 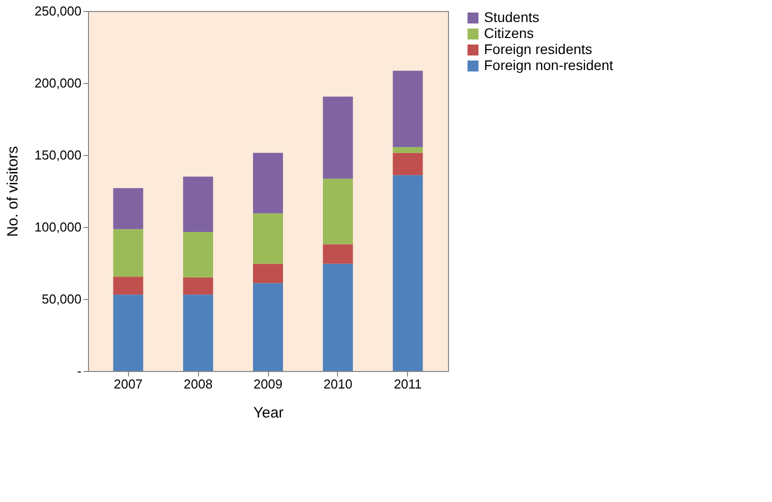 I want to click on legend-label: Foreign residents, so click(x=538, y=49).